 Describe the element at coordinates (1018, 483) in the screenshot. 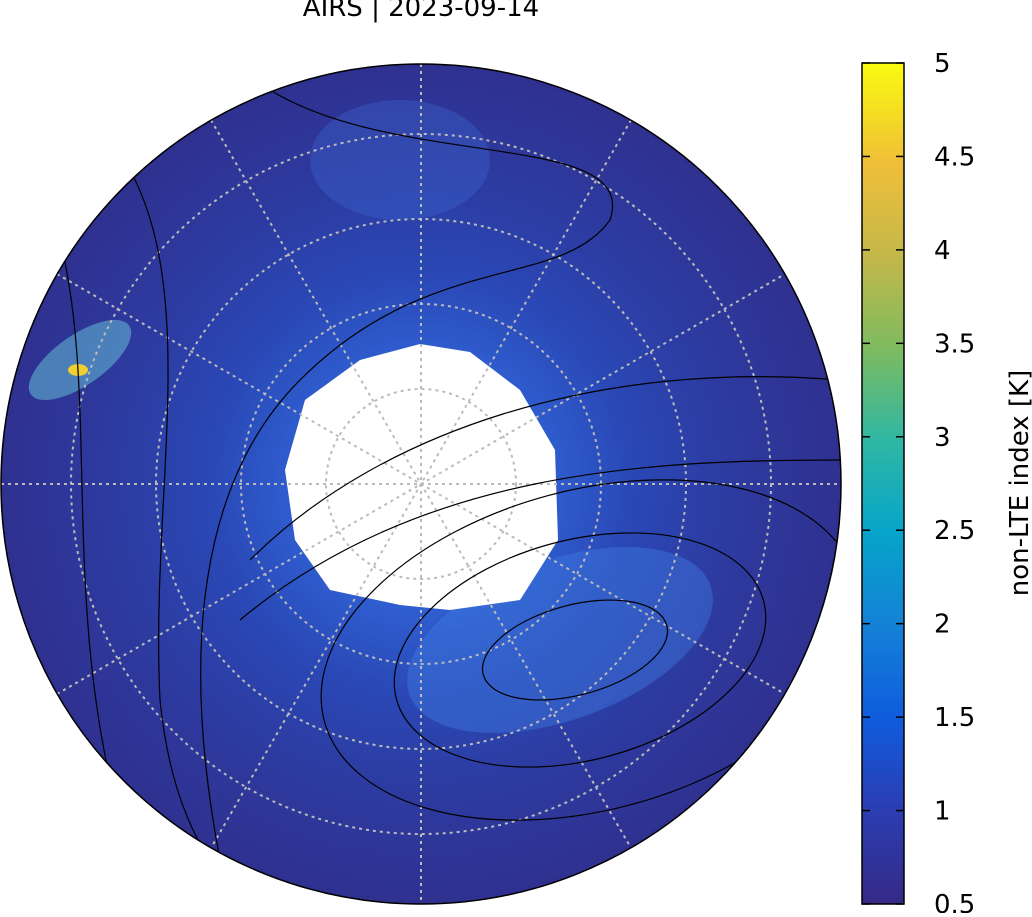

I see `colorbar-label: non-LTE index [K]` at that location.